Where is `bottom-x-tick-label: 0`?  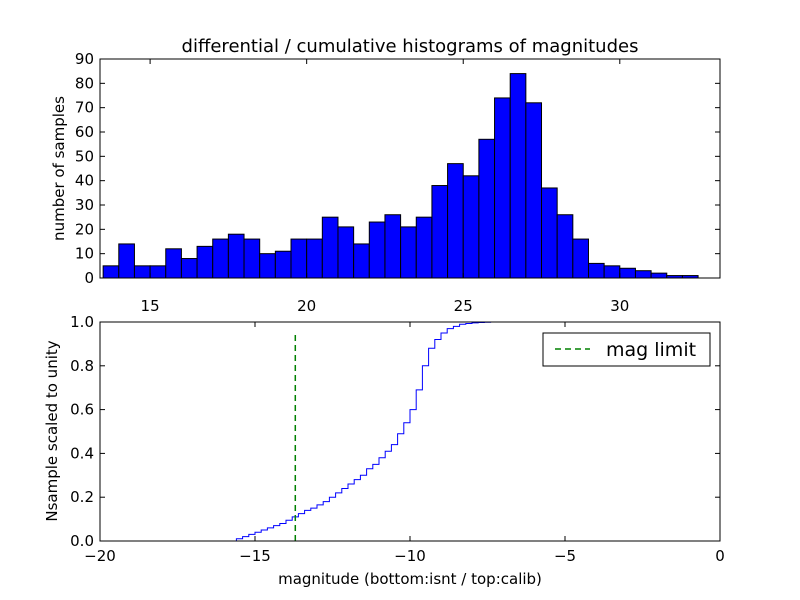 bottom-x-tick-label: 0 is located at coordinates (720, 556).